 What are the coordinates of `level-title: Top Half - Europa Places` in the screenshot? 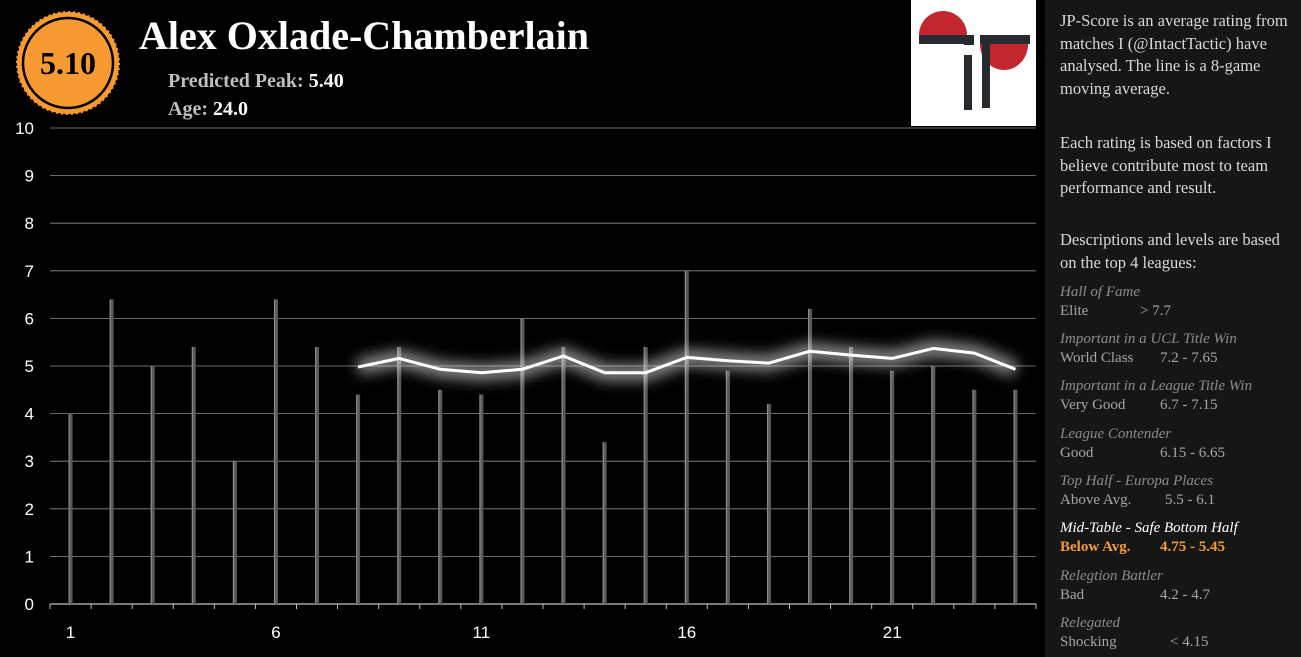 It's located at (1137, 481).